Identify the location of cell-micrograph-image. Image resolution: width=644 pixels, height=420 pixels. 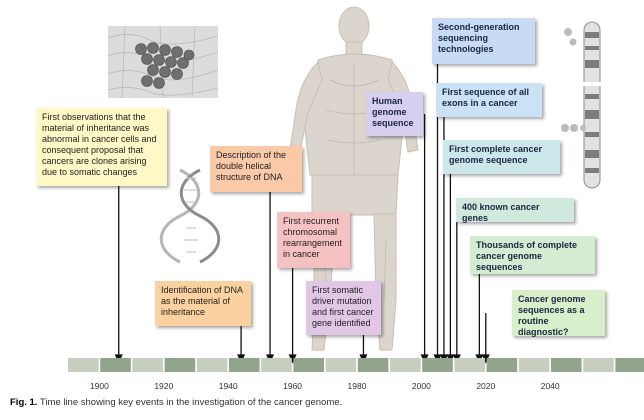
(163, 62).